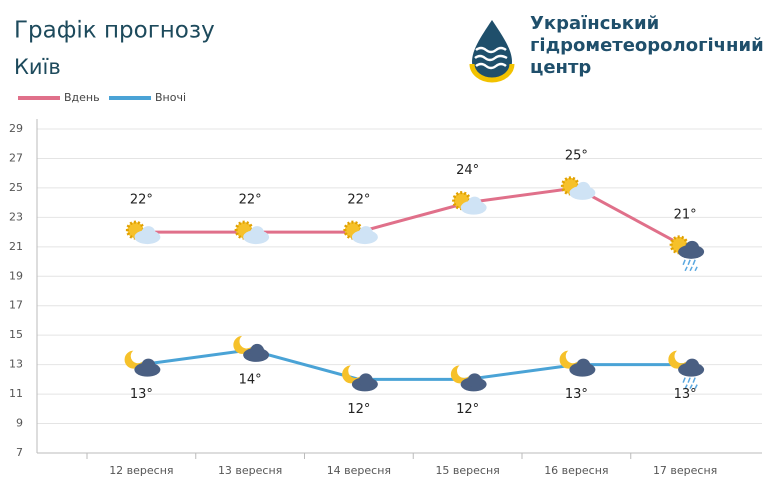 This screenshot has height=494, width=777. I want to click on y-tick-label: 19, so click(16, 275).